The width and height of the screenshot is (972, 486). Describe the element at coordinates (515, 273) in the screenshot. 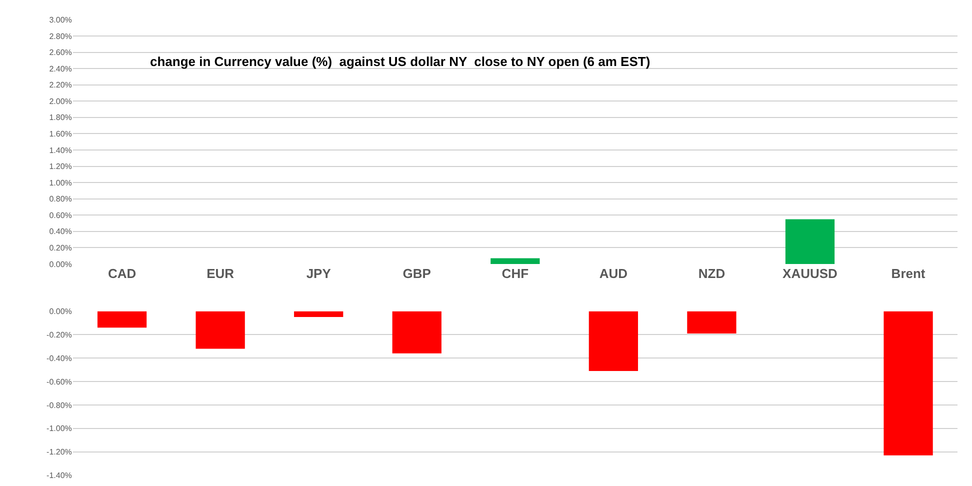

I see `x-tick-label: CHF` at that location.